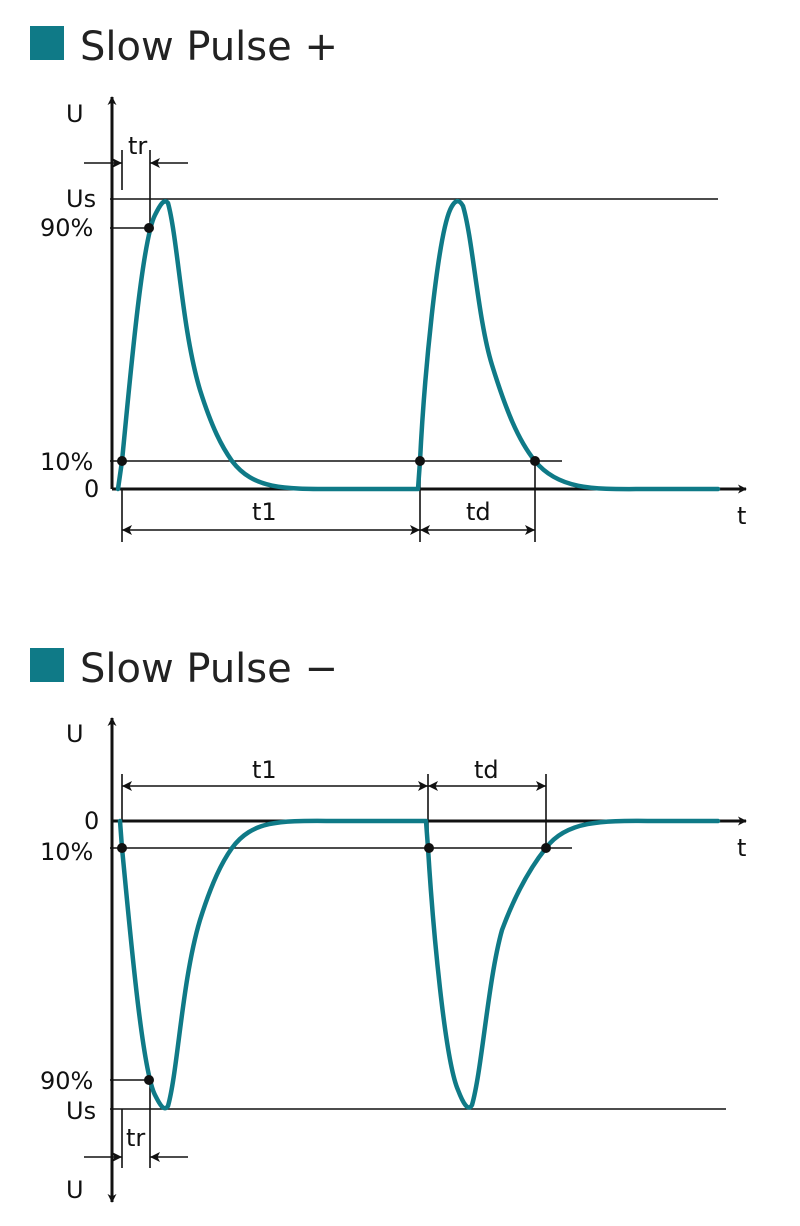  What do you see at coordinates (209, 47) in the screenshot?
I see `panel-title: Slow Pulse +` at bounding box center [209, 47].